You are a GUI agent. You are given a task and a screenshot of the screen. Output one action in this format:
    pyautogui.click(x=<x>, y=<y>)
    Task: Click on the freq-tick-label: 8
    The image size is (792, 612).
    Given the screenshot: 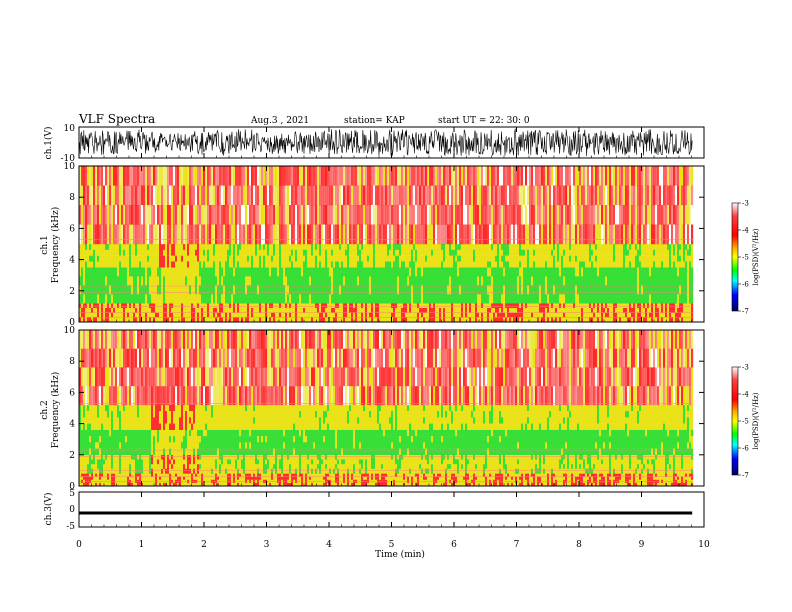 What is the action you would take?
    pyautogui.click(x=72, y=198)
    